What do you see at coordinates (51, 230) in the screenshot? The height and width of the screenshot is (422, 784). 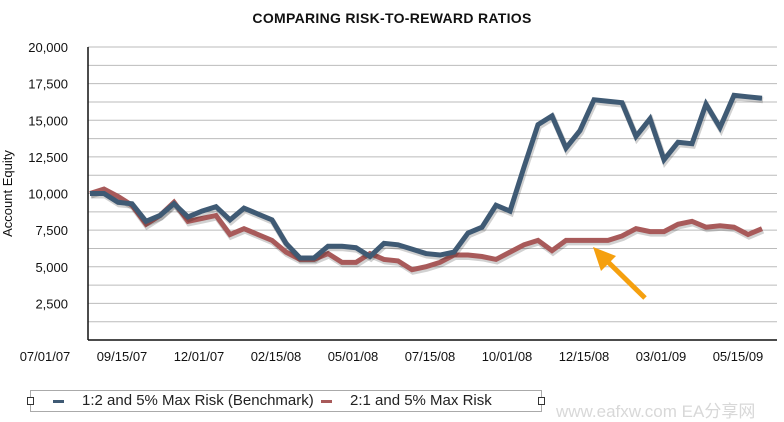 I see `y-tick-label: 7,500` at bounding box center [51, 230].